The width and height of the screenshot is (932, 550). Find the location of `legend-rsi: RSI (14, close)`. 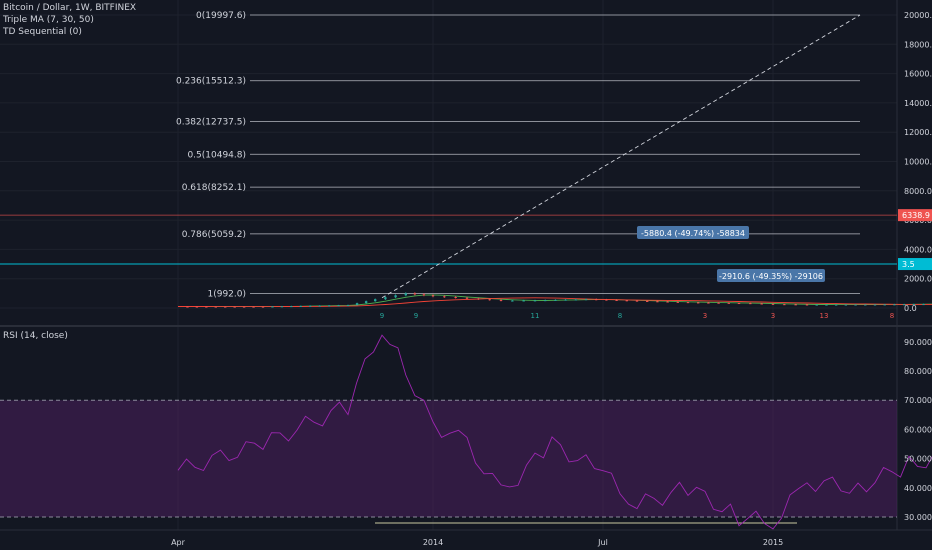

legend-rsi: RSI (14, close) is located at coordinates (35, 336).